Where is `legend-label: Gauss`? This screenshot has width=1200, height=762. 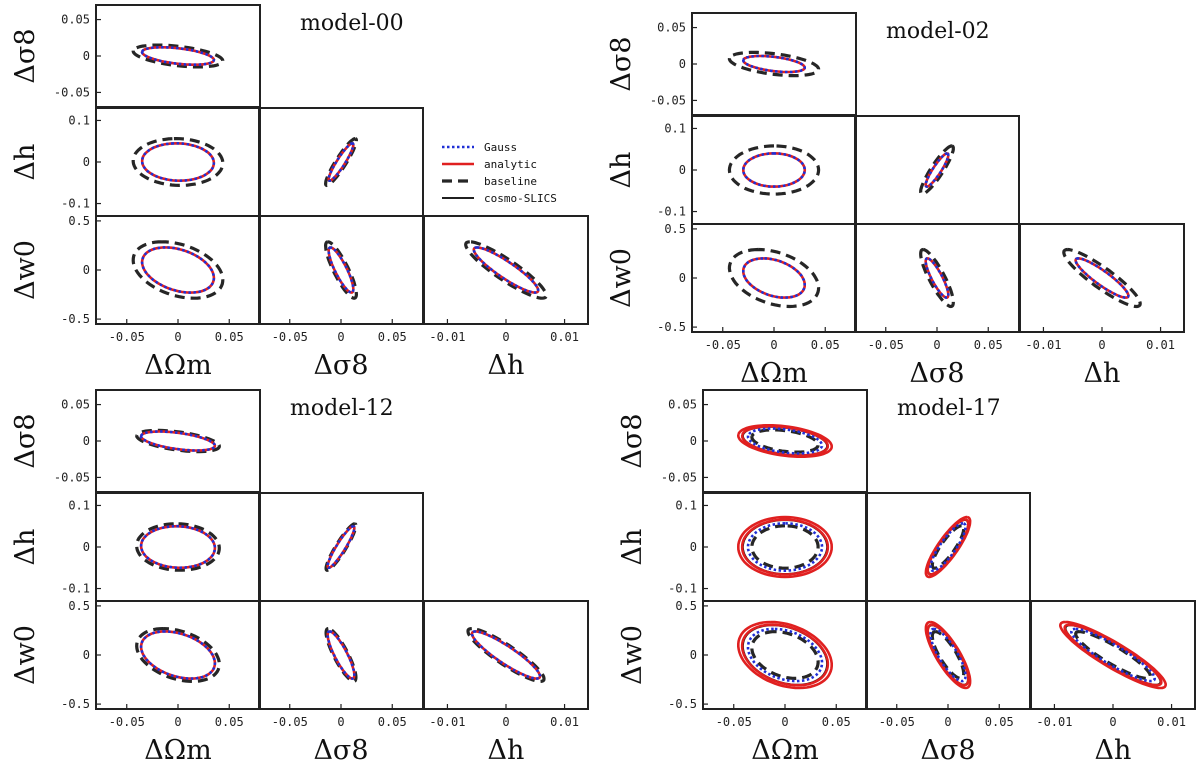 legend-label: Gauss is located at coordinates (500, 147).